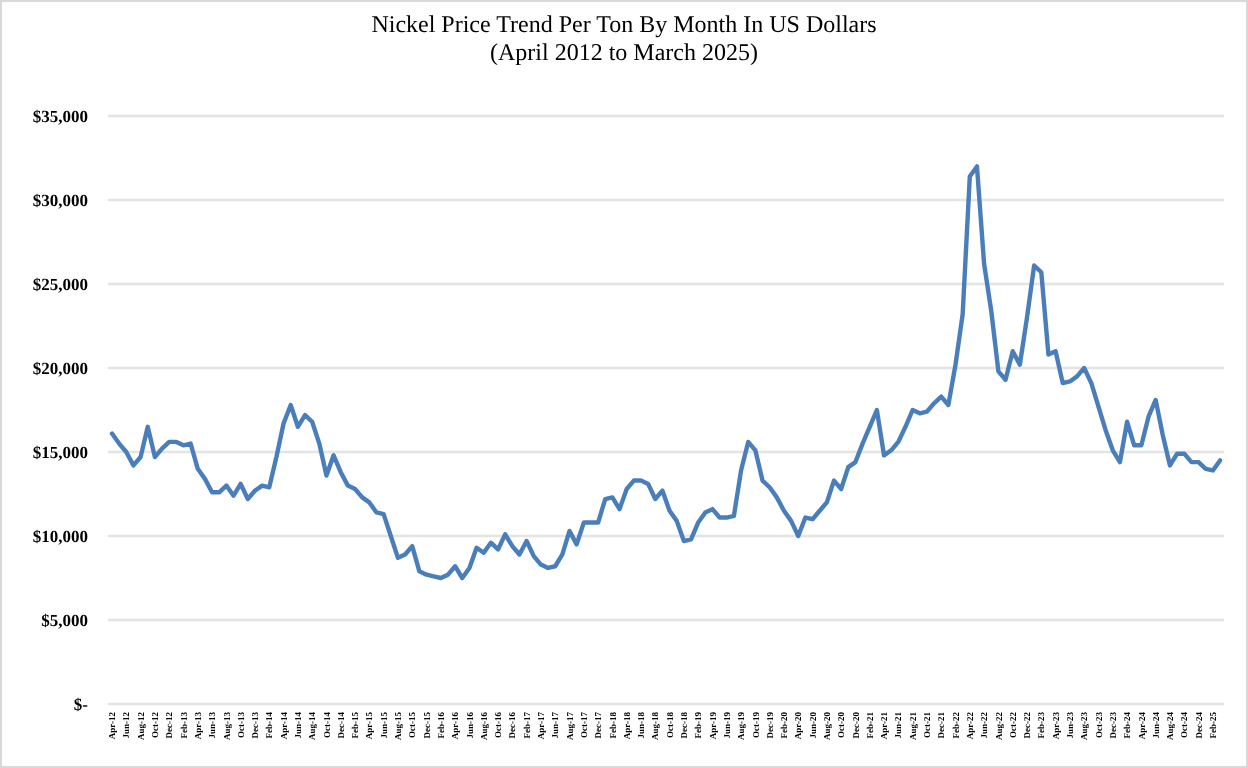  Describe the element at coordinates (624, 52) in the screenshot. I see `chart-subtitle: (April 2012 to March 2025)` at that location.